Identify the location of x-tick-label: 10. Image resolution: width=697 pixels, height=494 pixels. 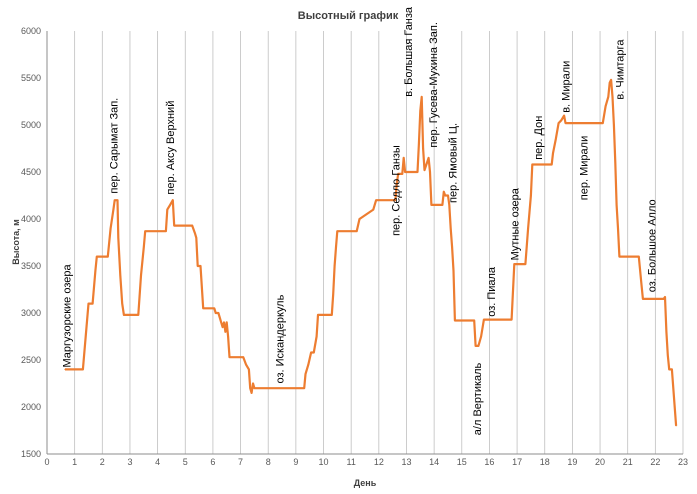
(324, 462).